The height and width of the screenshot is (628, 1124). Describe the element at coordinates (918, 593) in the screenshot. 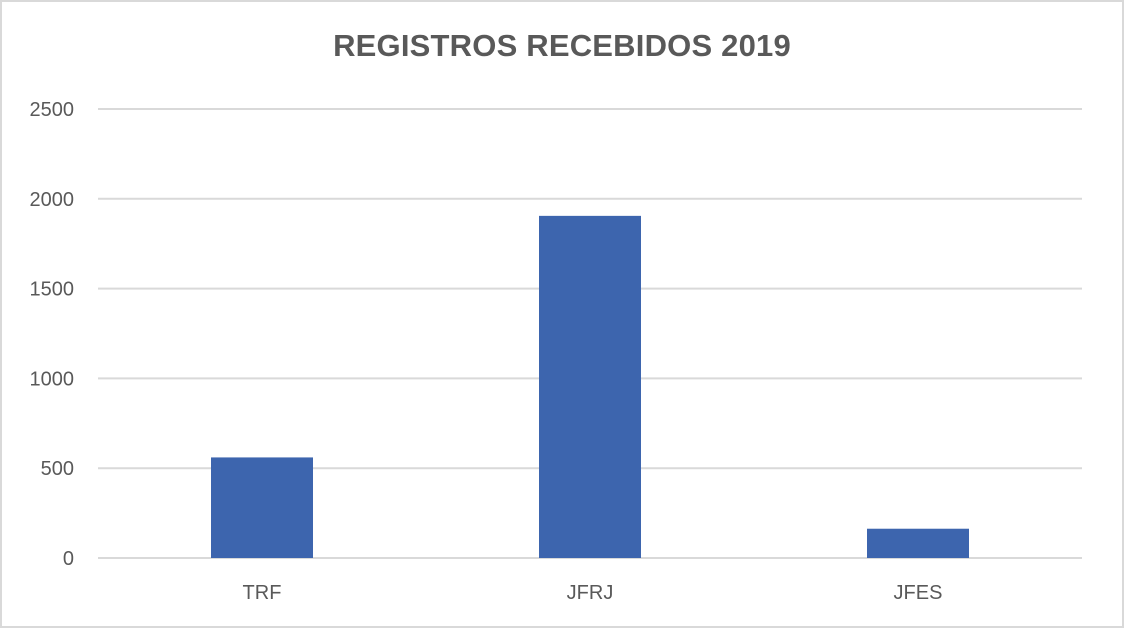

I see `x-tick-label: JFES` at that location.